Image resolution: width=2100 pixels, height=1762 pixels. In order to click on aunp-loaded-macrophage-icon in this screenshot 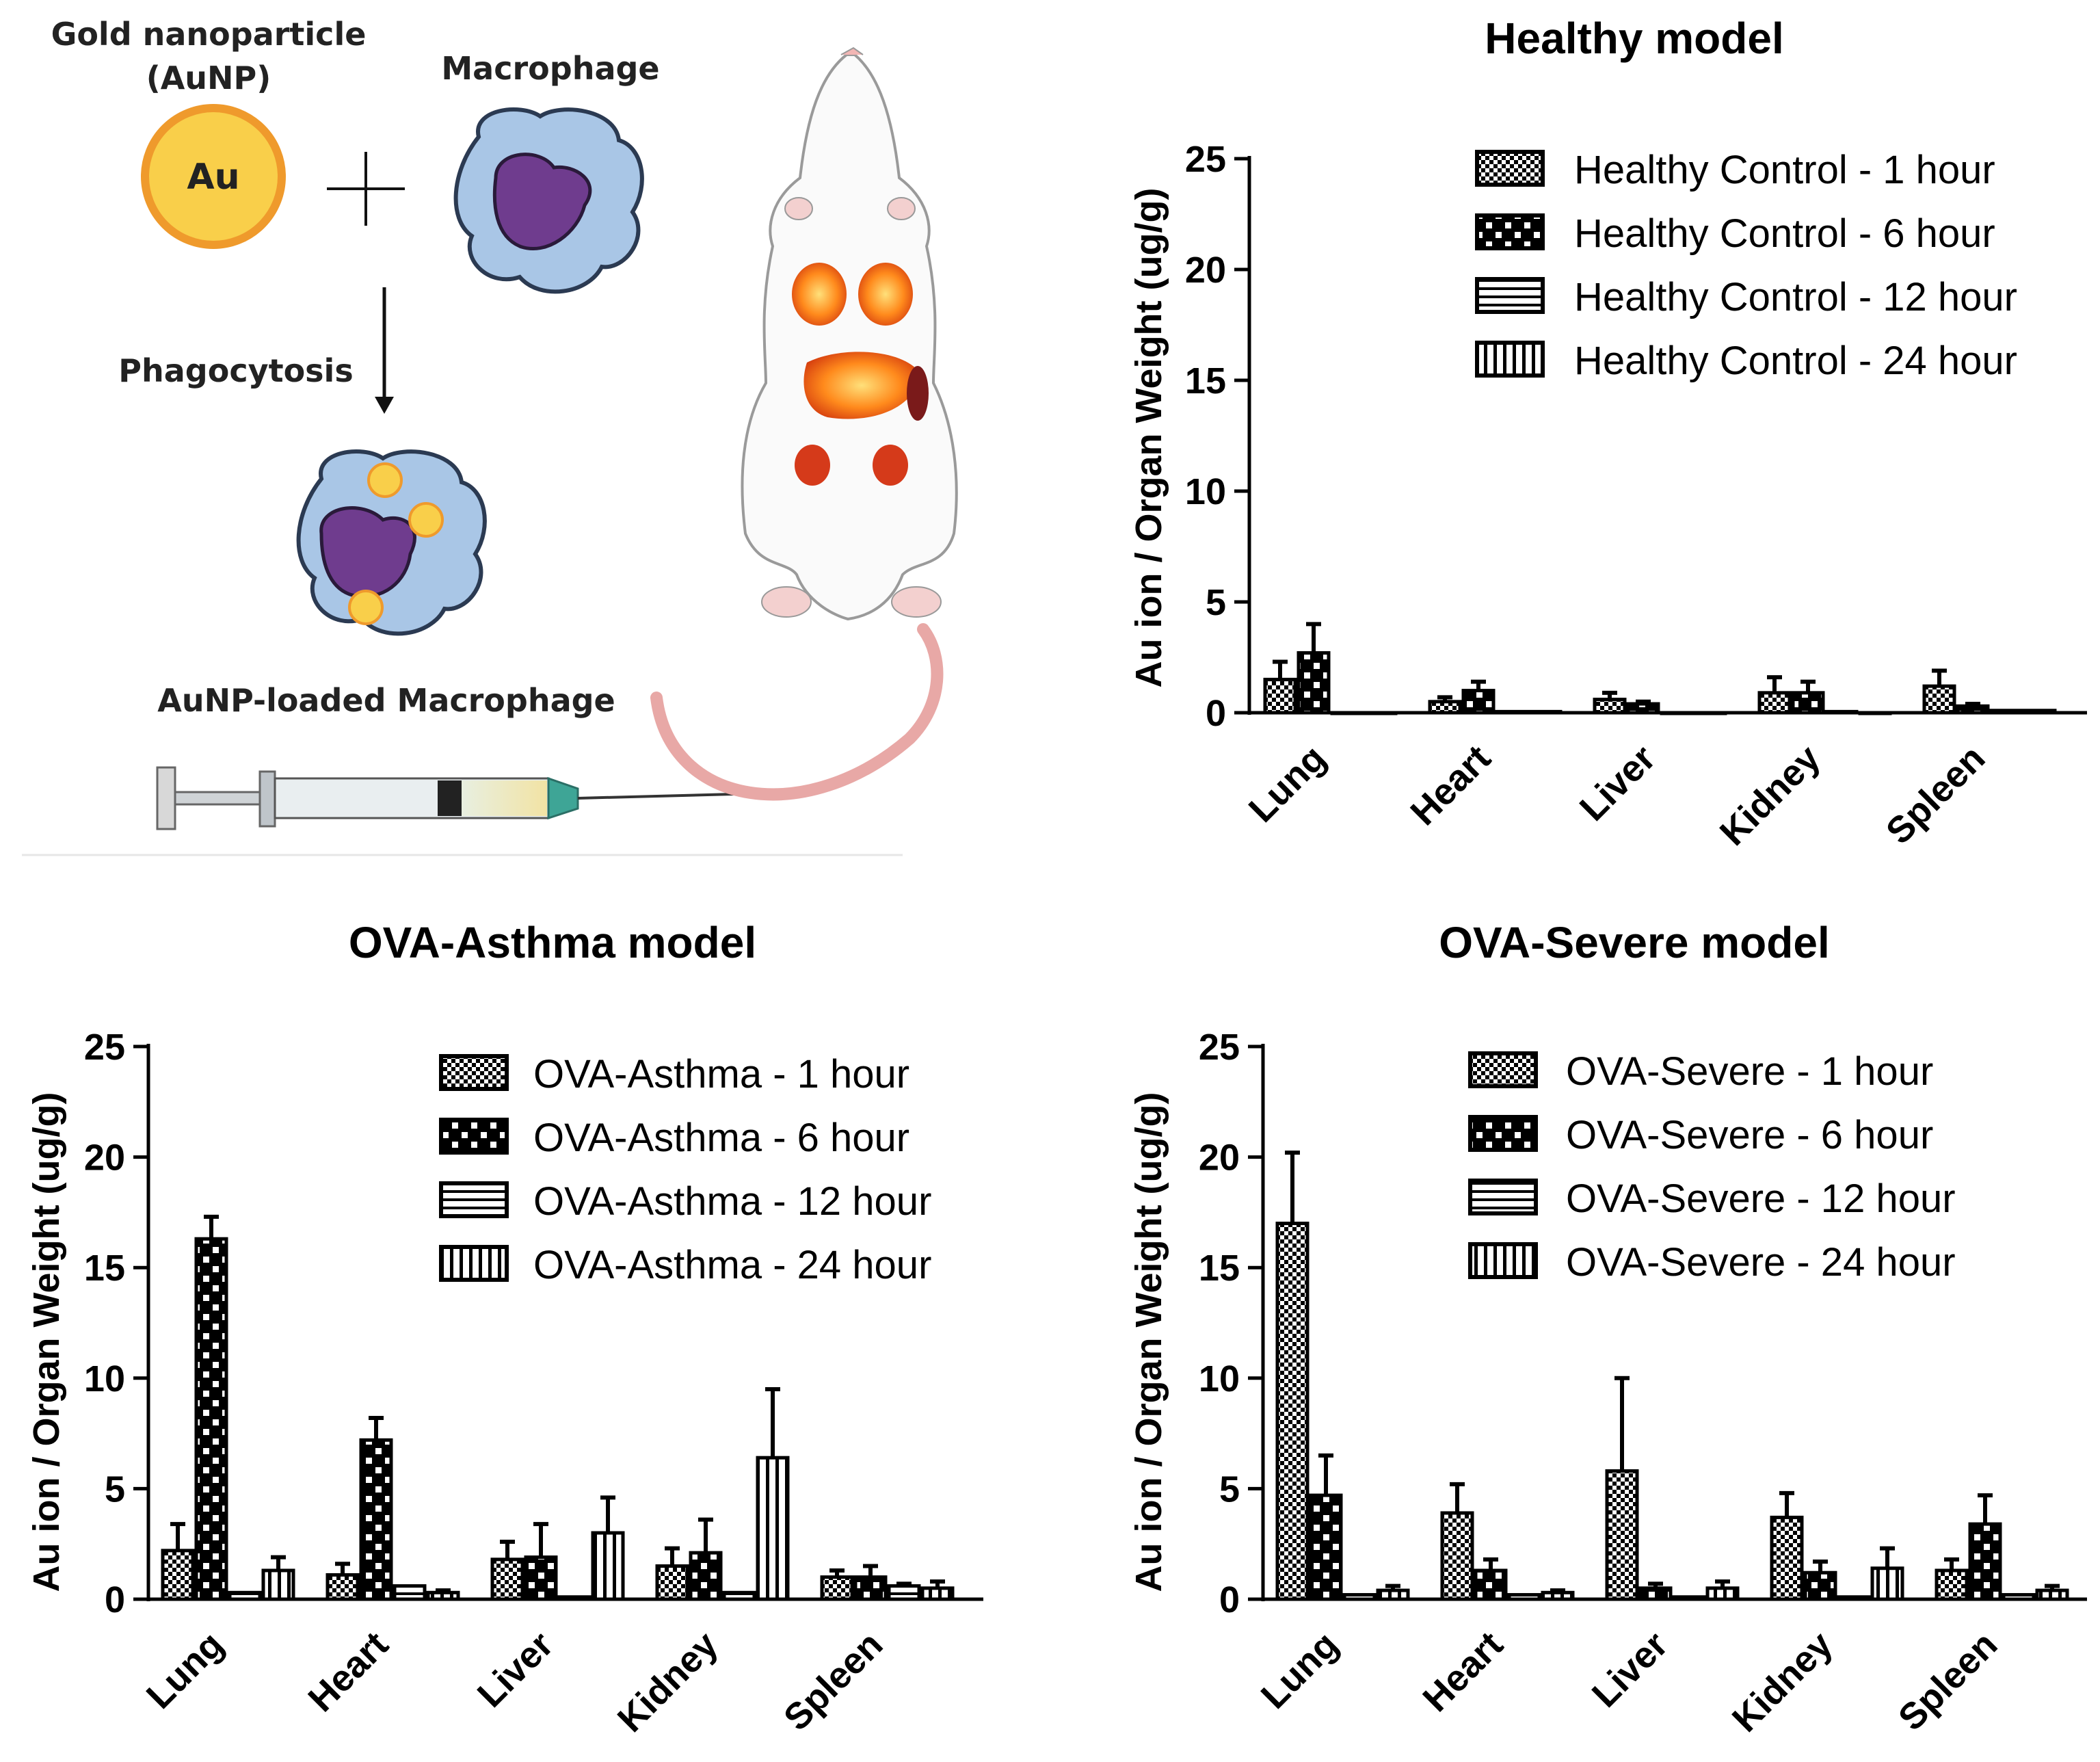, I will do `click(391, 542)`.